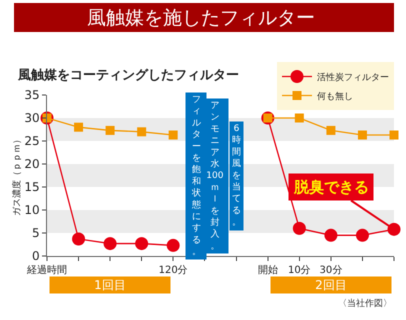  I want to click on legend-label: 活性炭フィルター, so click(353, 78).